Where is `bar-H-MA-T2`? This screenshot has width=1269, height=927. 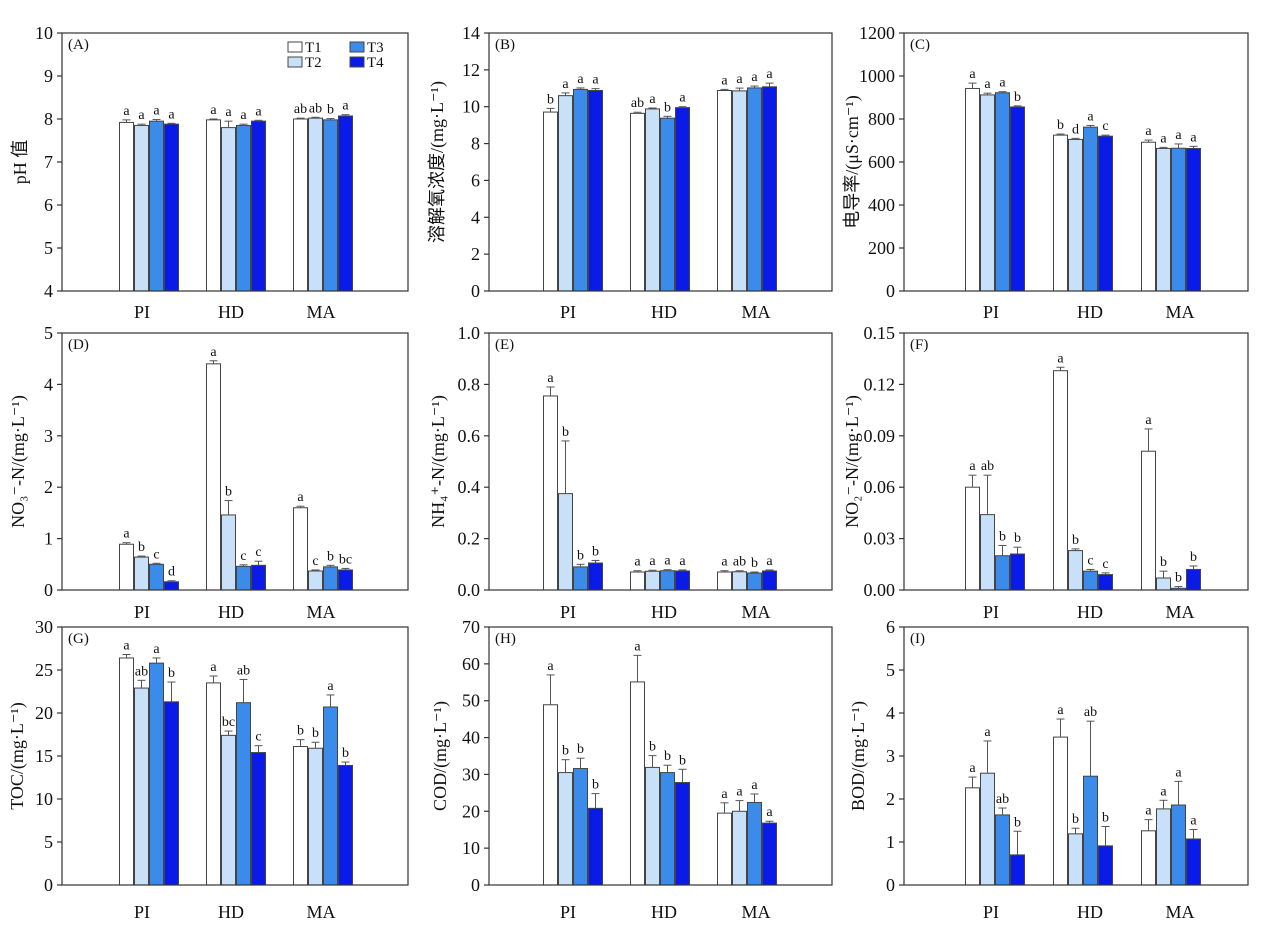 bar-H-MA-T2 is located at coordinates (739, 848).